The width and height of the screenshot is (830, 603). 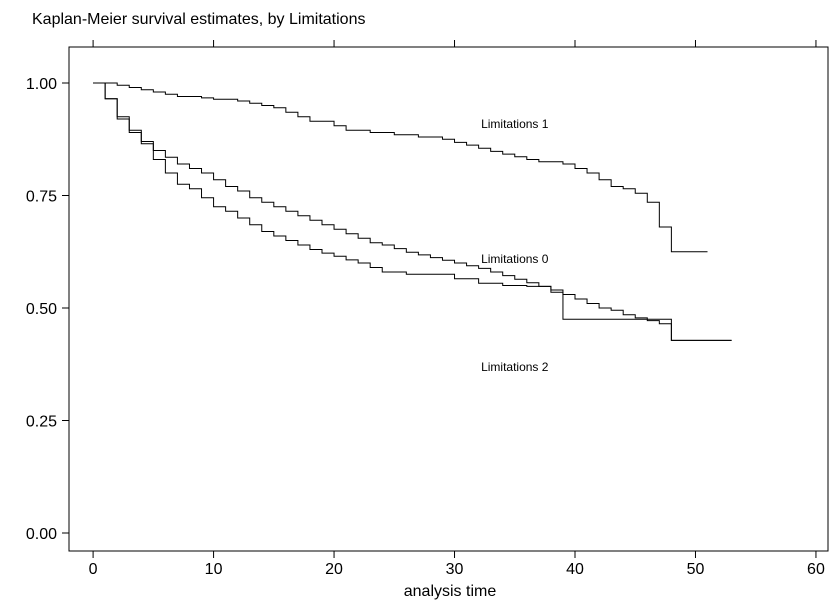 What do you see at coordinates (515, 367) in the screenshot?
I see `series-label-limitations-2: Limitations 2` at bounding box center [515, 367].